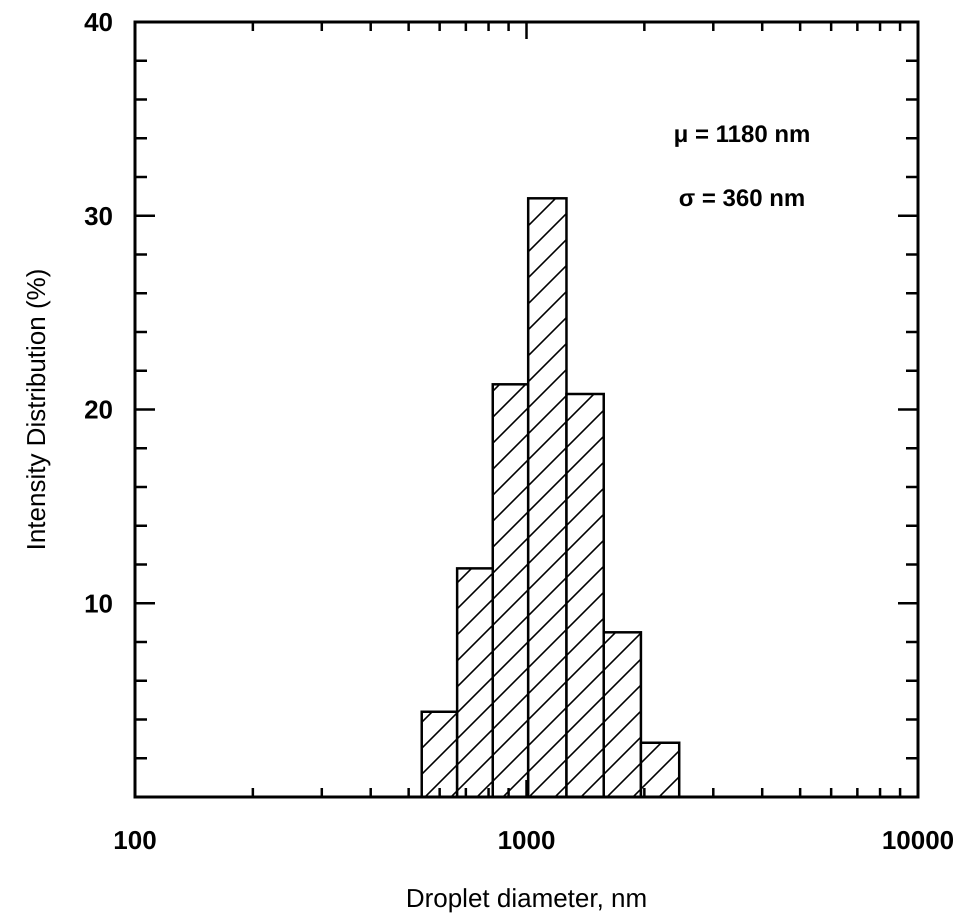  Describe the element at coordinates (742, 134) in the screenshot. I see `annotation: μ = 1180 nm` at that location.